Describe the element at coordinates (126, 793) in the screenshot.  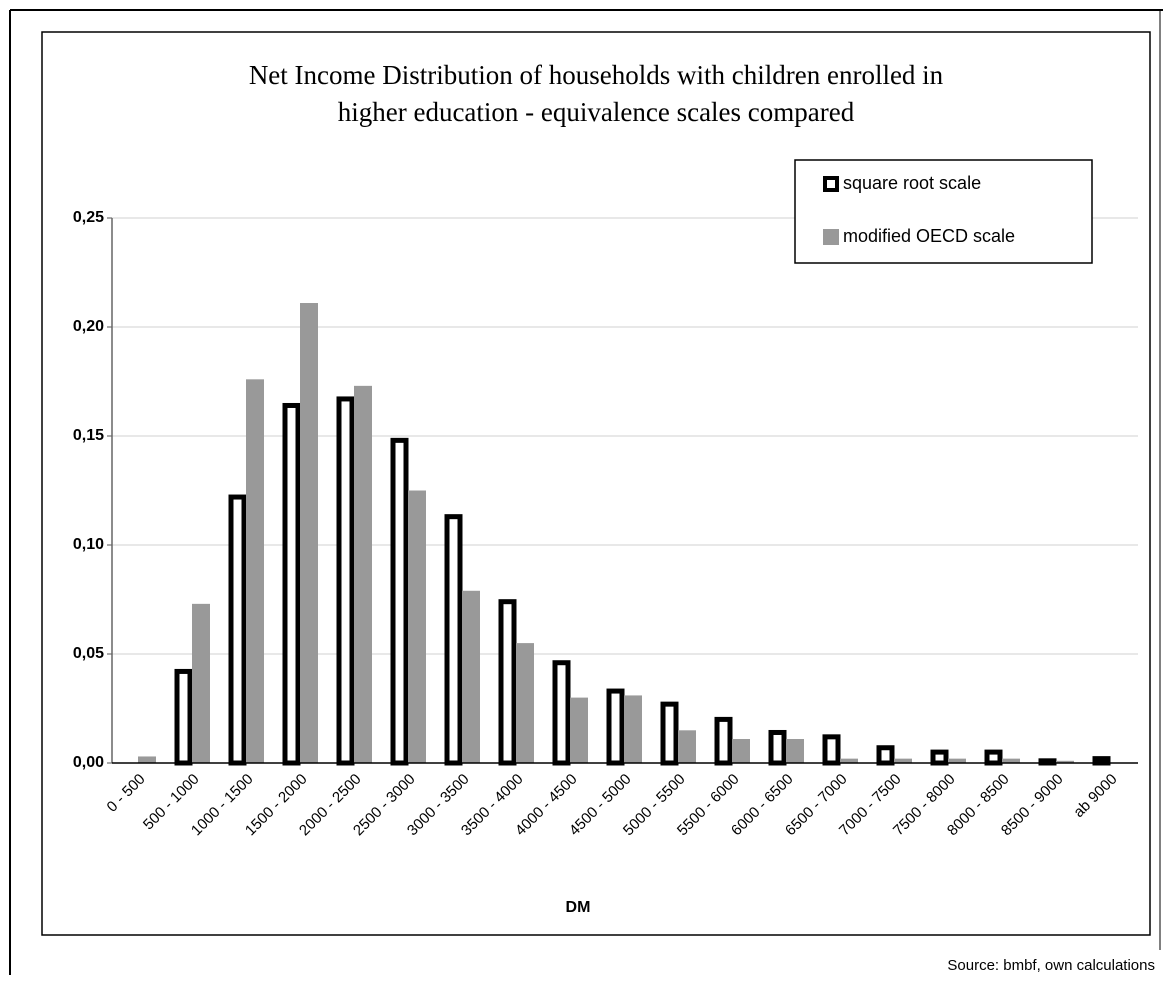
I see `x-tick-label: 0 - 500` at that location.